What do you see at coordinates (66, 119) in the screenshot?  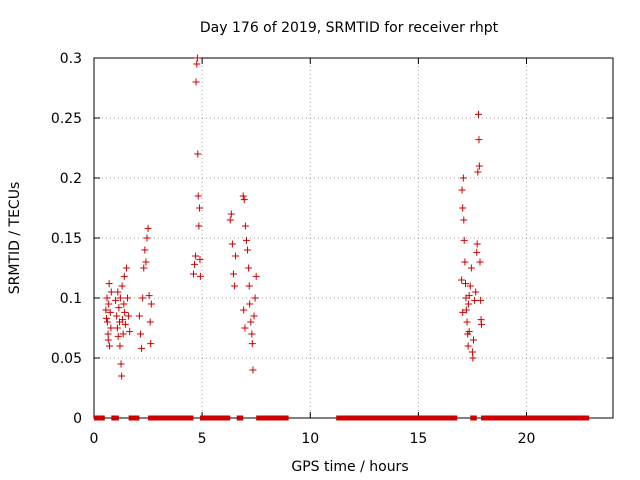 I see `y-tick-label: 0.25` at bounding box center [66, 119].